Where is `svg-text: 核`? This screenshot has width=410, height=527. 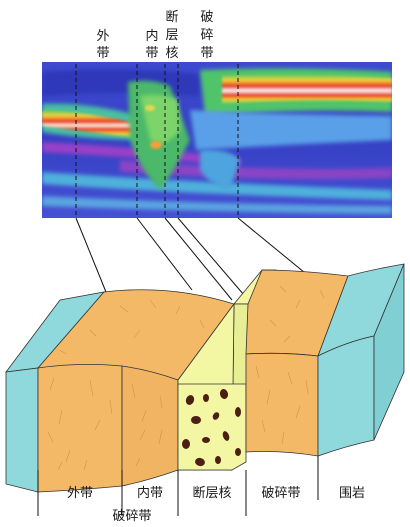
svg-text: 核 is located at coordinates (171, 53).